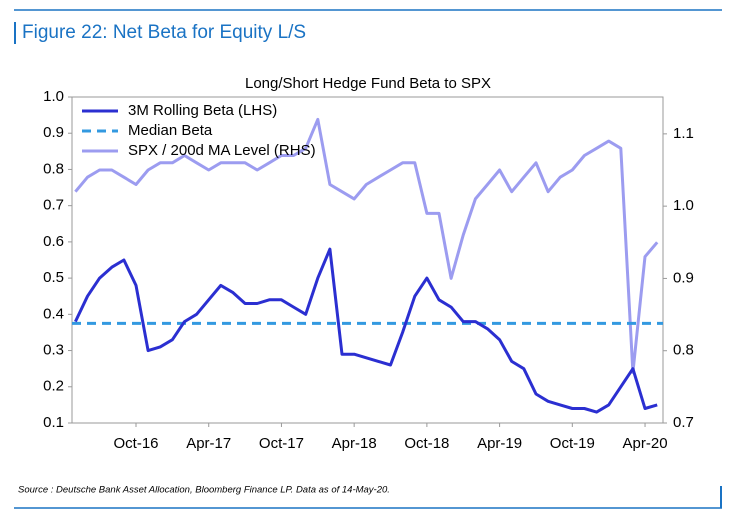 The image size is (736, 518). What do you see at coordinates (170, 130) in the screenshot?
I see `legend-label: Median Beta` at bounding box center [170, 130].